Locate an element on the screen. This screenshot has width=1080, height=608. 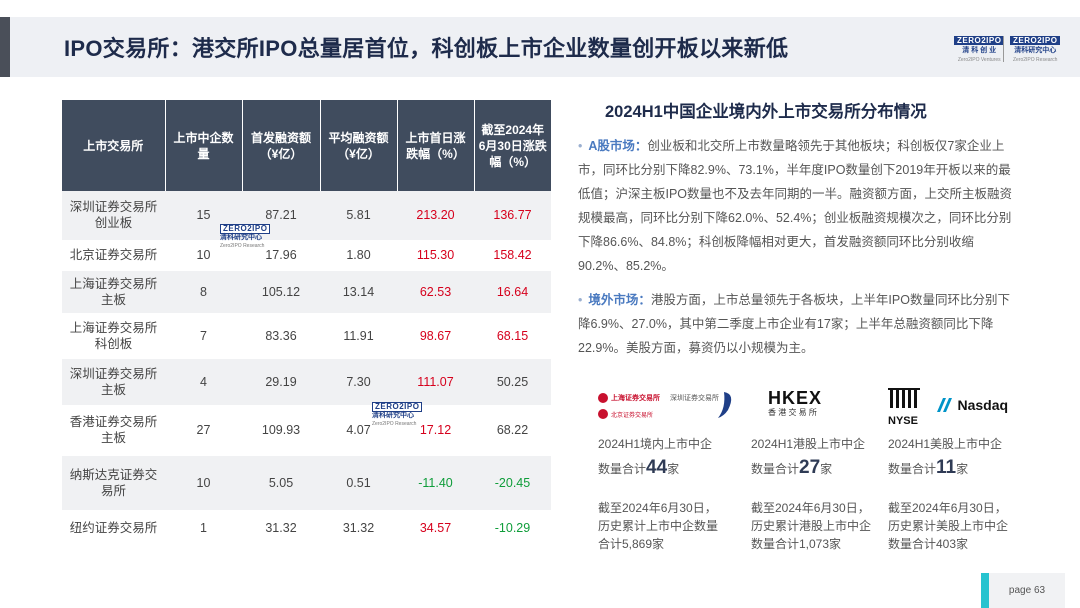
nasdaq-icon is located at coordinates (944, 405).